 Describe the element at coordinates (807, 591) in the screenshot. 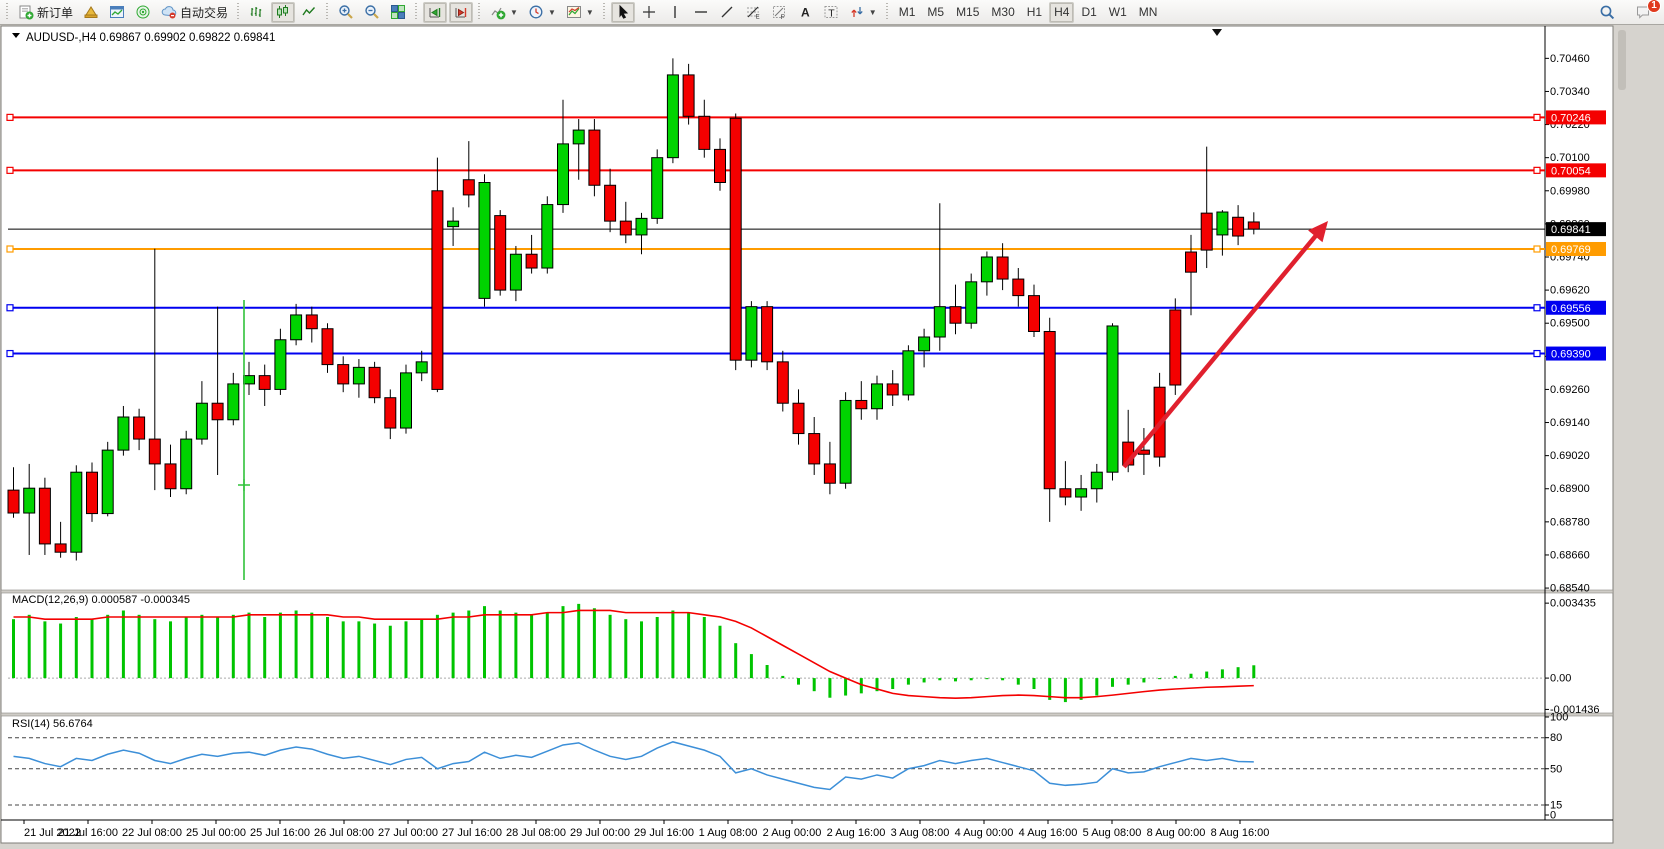

I see `macd-pane-divider` at that location.